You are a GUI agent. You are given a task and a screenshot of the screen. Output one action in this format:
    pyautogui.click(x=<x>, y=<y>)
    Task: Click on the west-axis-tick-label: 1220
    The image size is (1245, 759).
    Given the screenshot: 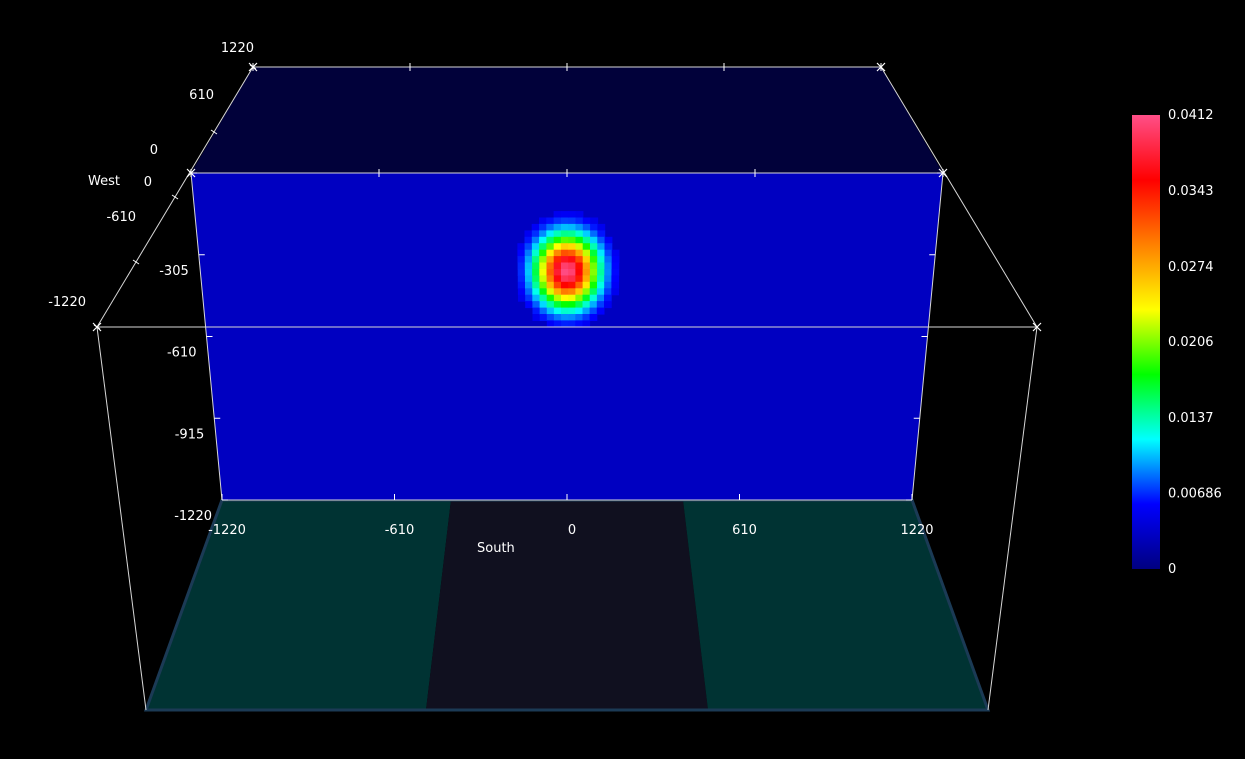 What is the action you would take?
    pyautogui.click(x=237, y=48)
    